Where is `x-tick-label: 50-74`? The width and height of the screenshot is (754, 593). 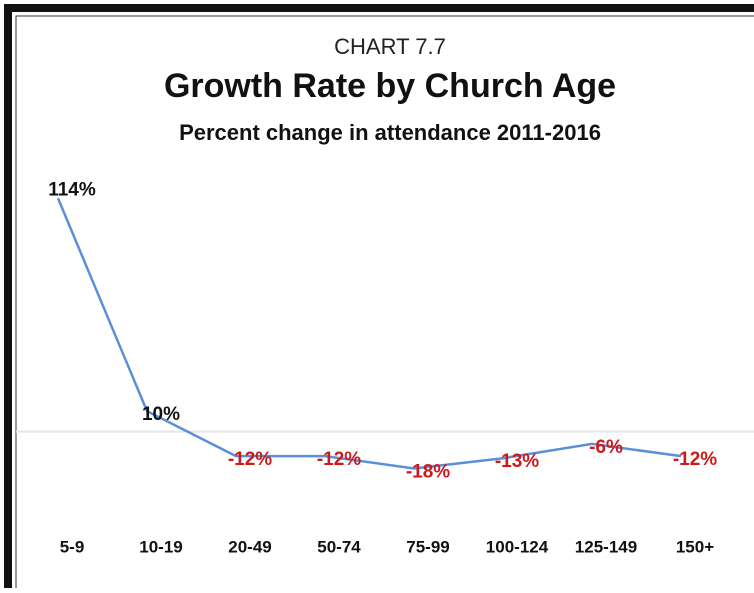 x-tick-label: 50-74 is located at coordinates (339, 546).